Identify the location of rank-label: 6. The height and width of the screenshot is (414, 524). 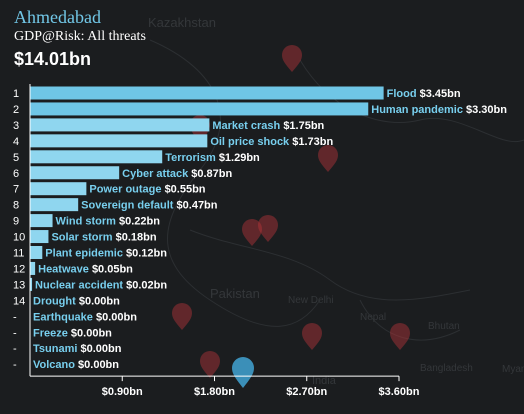
(16, 174).